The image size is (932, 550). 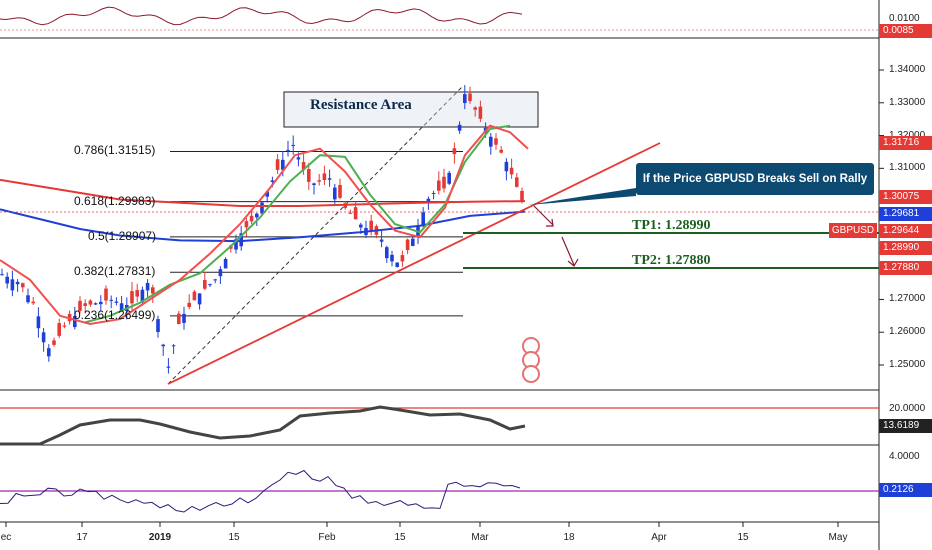 I want to click on x-tick-label: 17, so click(x=82, y=537).